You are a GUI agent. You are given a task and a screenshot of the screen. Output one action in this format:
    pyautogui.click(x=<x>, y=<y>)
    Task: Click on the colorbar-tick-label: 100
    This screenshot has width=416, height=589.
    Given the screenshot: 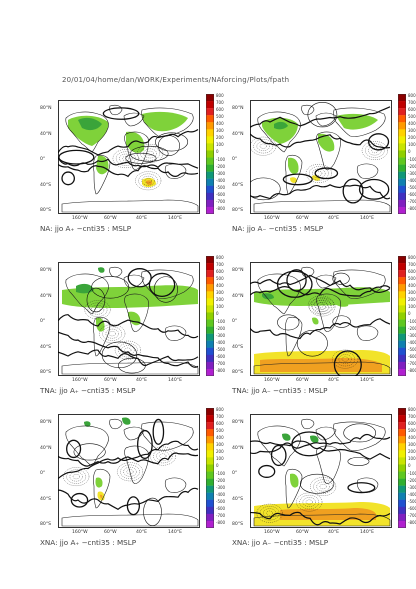 What is the action you would take?
    pyautogui.click(x=220, y=459)
    